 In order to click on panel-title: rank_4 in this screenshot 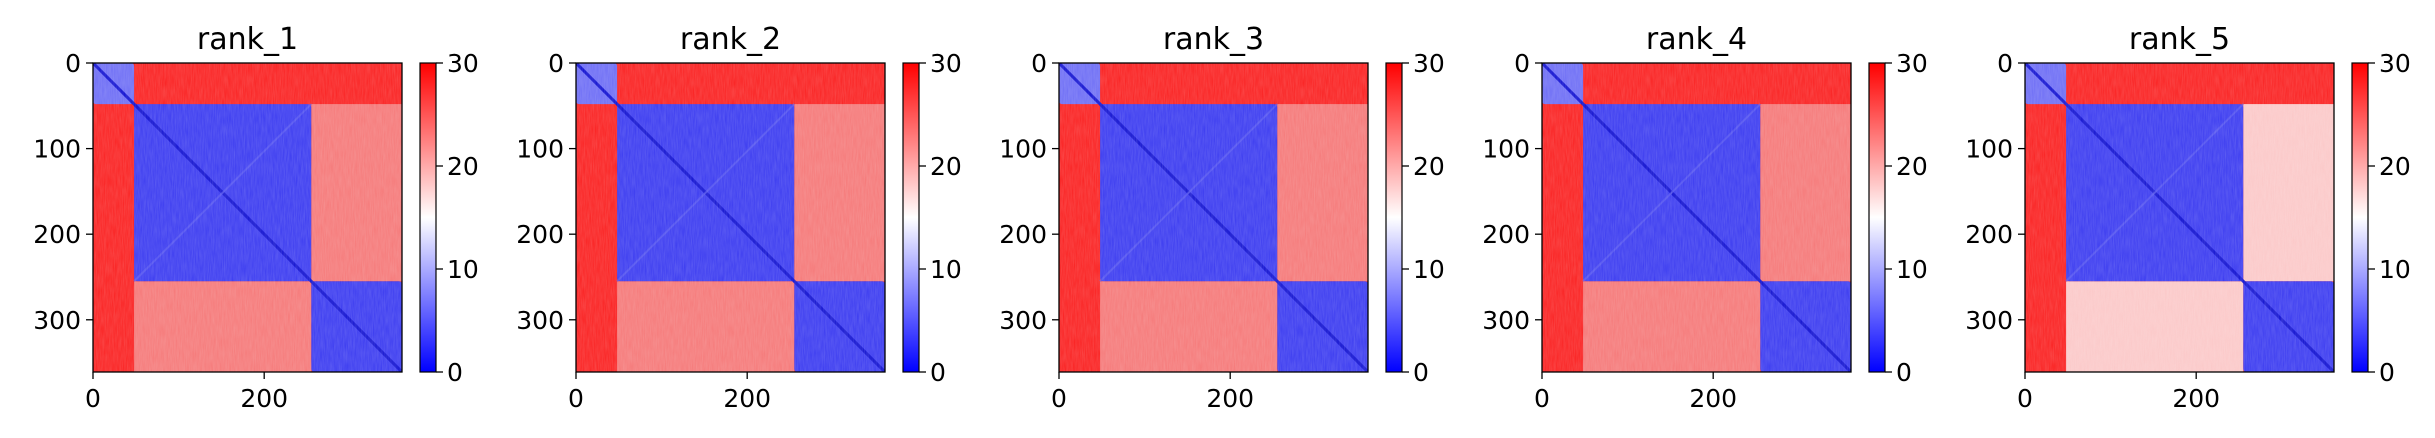, I will do `click(1696, 39)`.